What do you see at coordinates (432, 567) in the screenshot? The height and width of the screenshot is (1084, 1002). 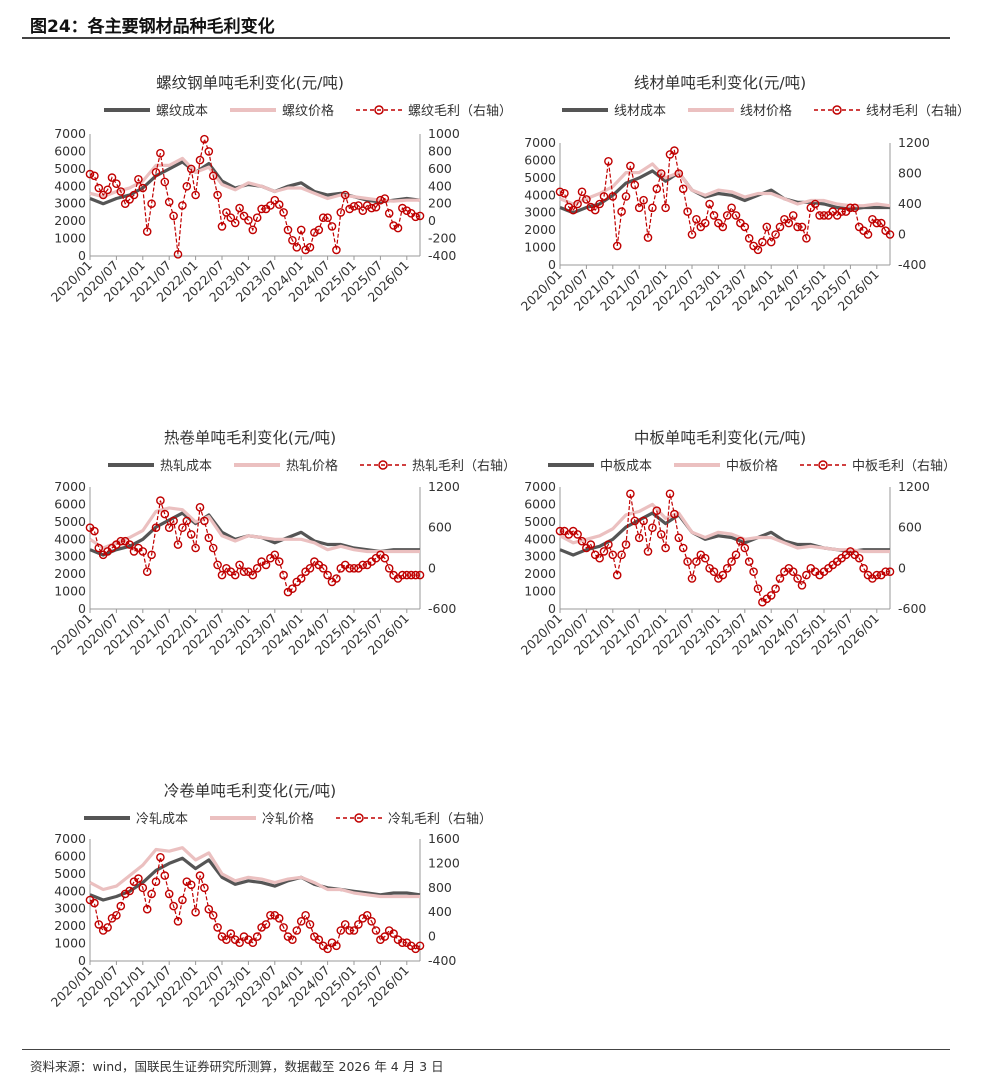 I see `y-right-tick-label: 0` at bounding box center [432, 567].